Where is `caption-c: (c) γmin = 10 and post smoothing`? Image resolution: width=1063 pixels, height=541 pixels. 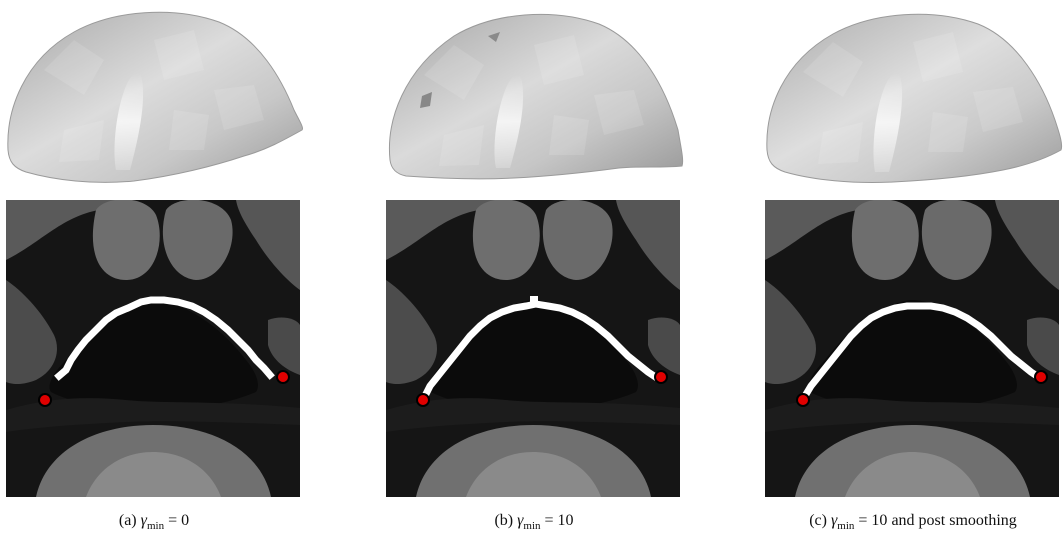 caption-c: (c) γmin = 10 and post smoothing is located at coordinates (913, 522).